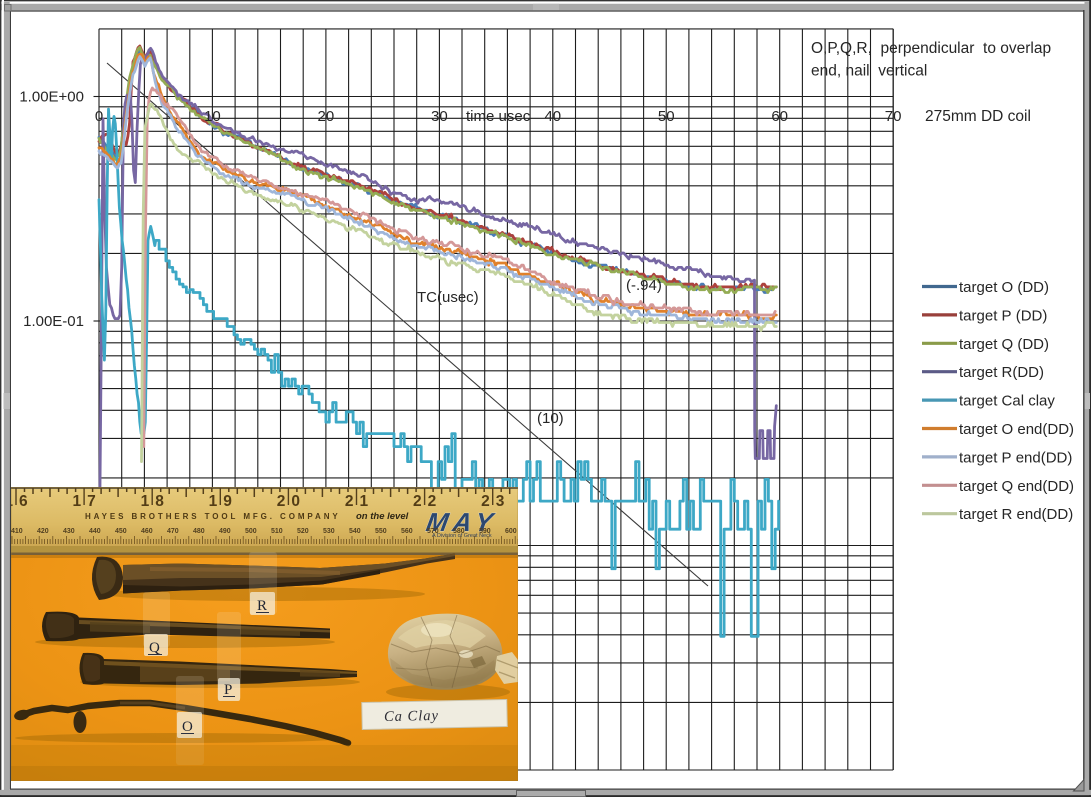 The width and height of the screenshot is (1091, 802). Describe the element at coordinates (329, 531) in the screenshot. I see `svg-text: 530` at that location.